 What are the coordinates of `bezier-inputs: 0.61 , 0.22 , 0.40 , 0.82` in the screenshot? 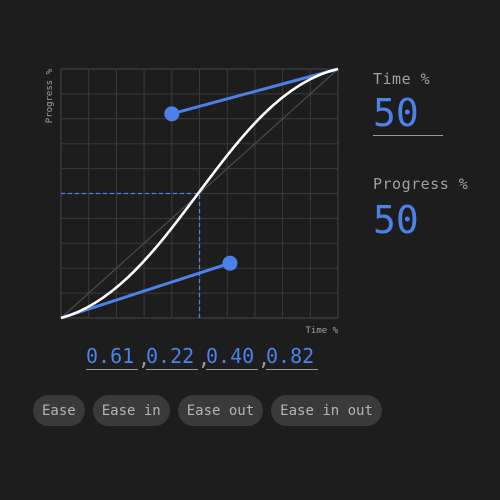 It's located at (202, 357).